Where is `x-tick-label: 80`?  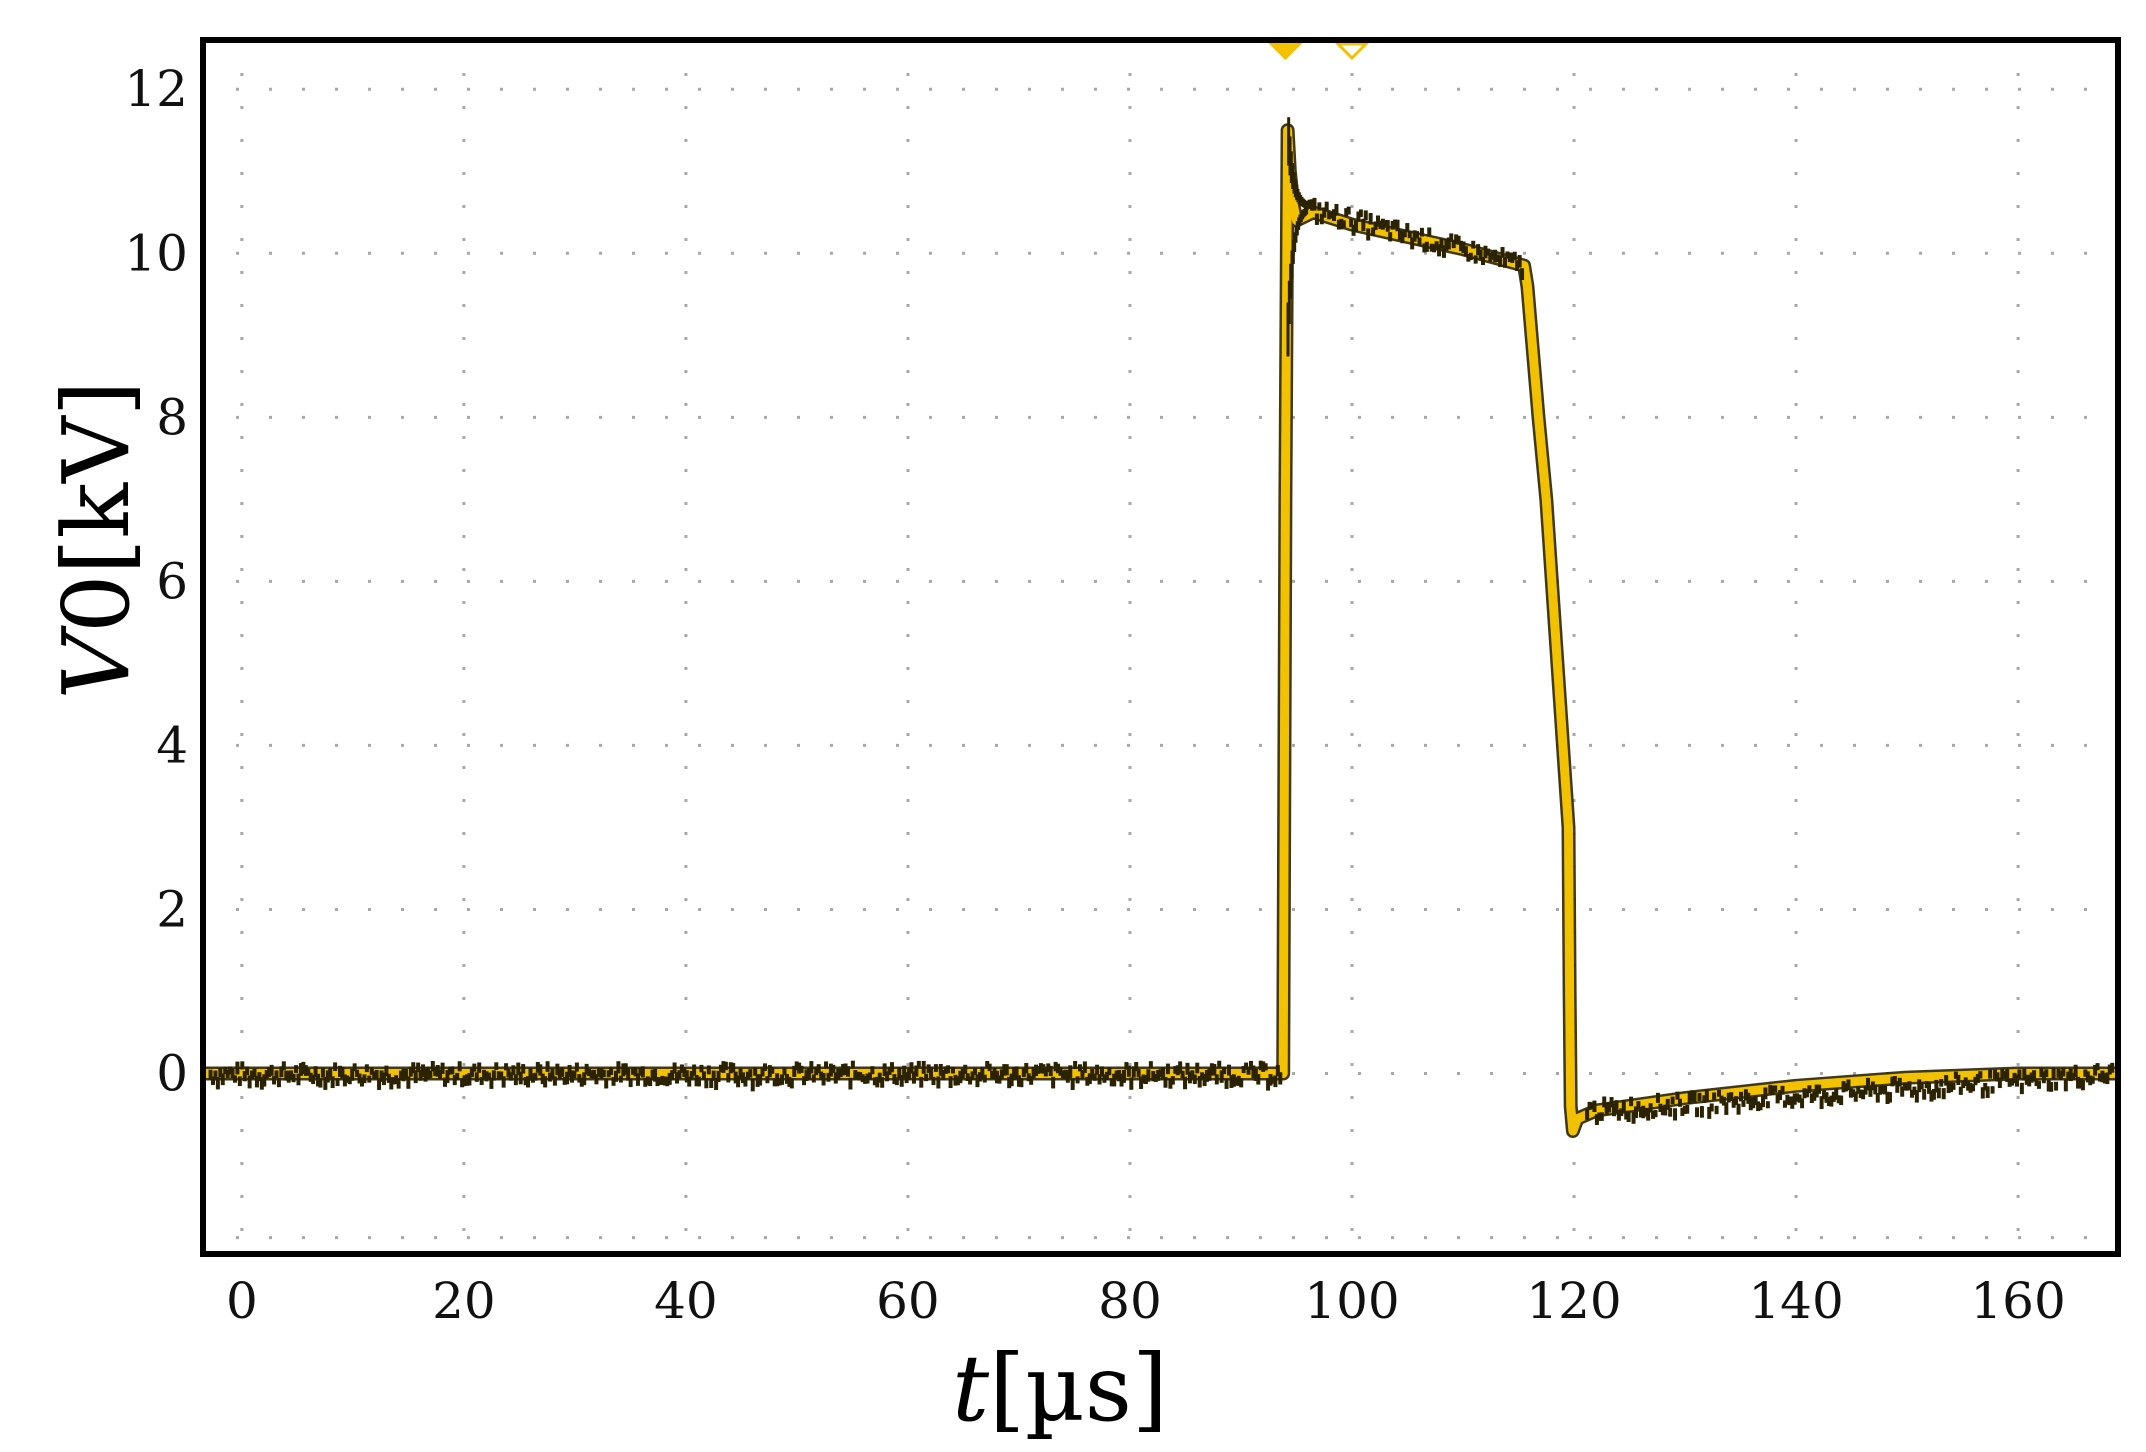
x-tick-label: 80 is located at coordinates (1130, 1301).